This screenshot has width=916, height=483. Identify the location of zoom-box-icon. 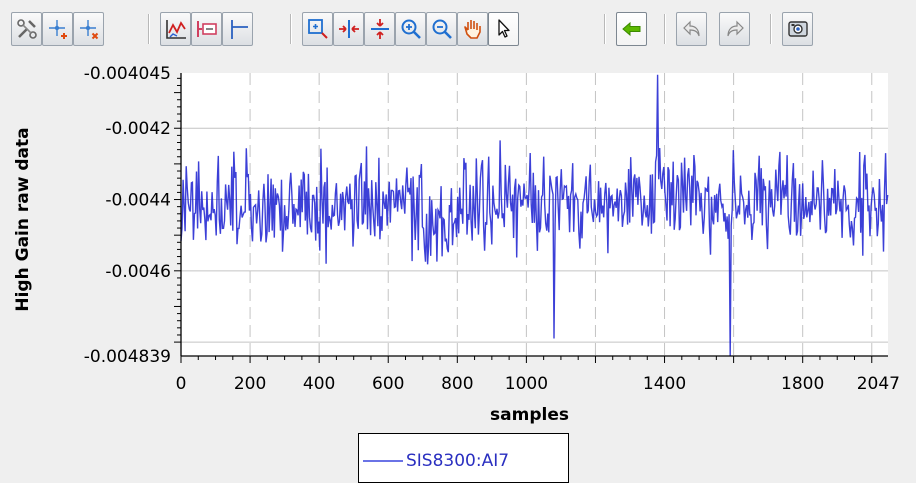
(318, 29).